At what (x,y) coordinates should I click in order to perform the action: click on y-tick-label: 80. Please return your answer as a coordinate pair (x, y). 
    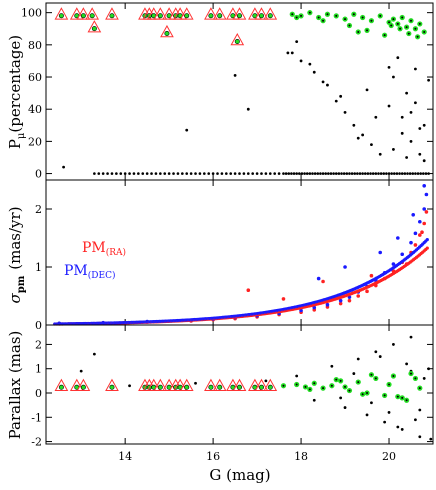
    Looking at the image, I should click on (35, 45).